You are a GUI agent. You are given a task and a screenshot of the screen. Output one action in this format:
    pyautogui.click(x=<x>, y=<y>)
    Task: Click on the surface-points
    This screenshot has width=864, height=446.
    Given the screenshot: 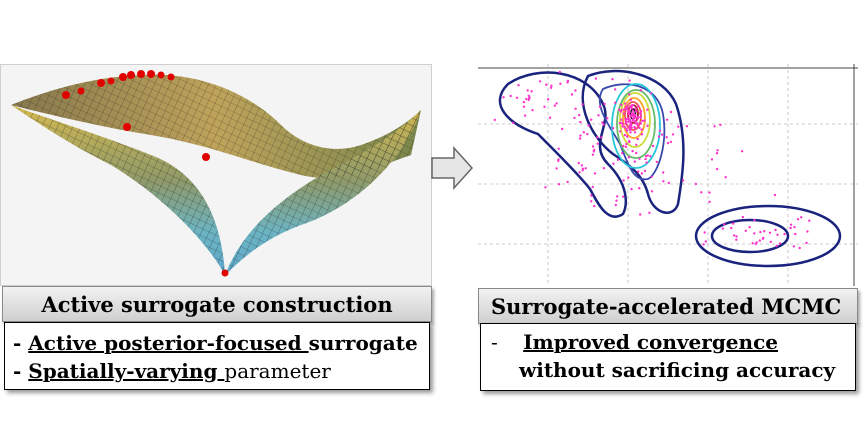 What is the action you would take?
    pyautogui.click(x=145, y=173)
    